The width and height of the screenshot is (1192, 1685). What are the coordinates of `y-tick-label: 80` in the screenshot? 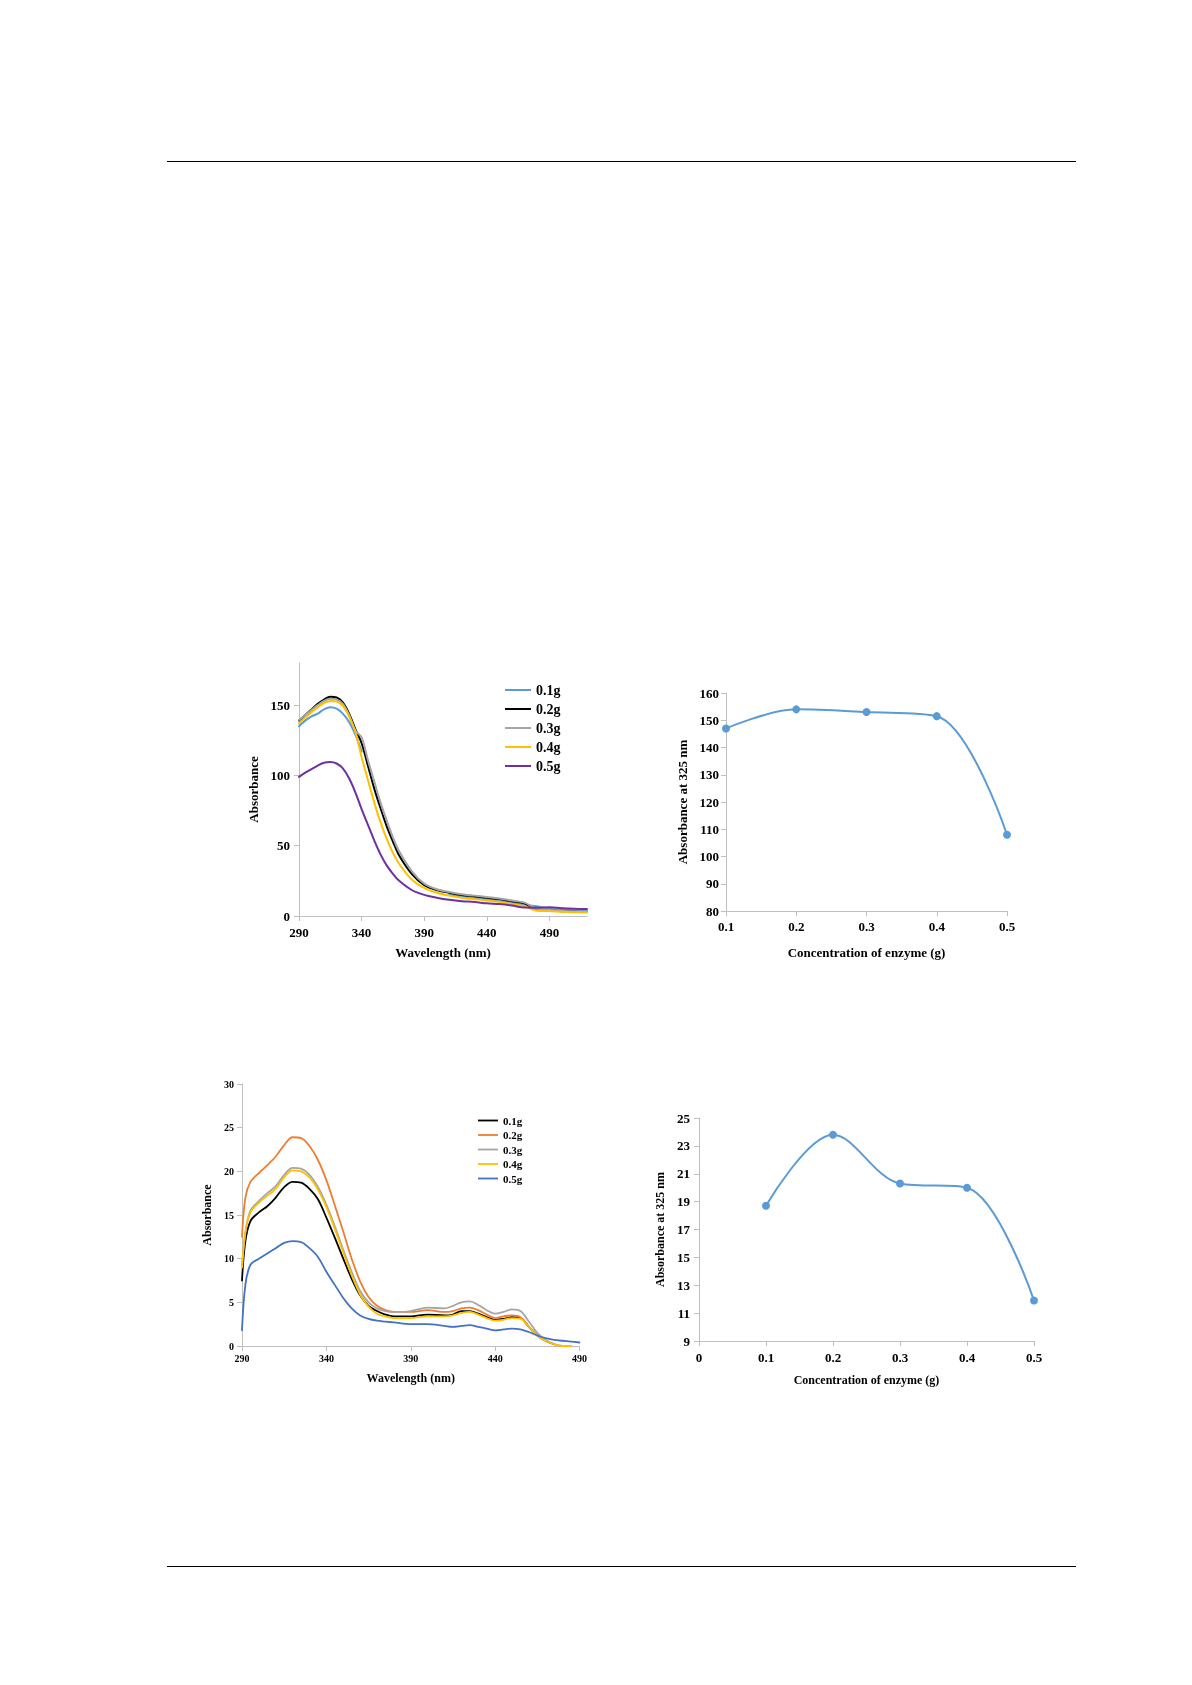 It's located at (712, 911).